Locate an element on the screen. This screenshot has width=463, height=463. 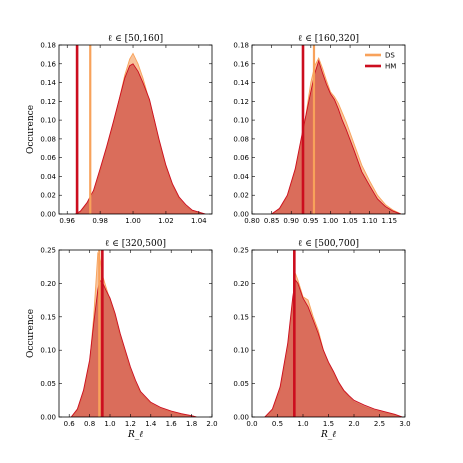
x-tick-label: 2.5 is located at coordinates (379, 424).